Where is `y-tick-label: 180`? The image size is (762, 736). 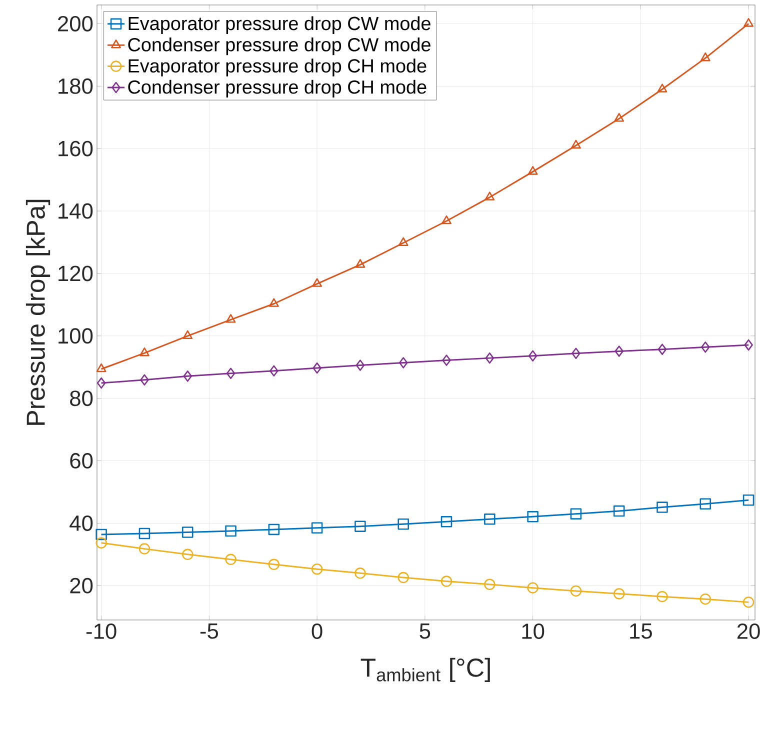 y-tick-label: 180 is located at coordinates (75, 86).